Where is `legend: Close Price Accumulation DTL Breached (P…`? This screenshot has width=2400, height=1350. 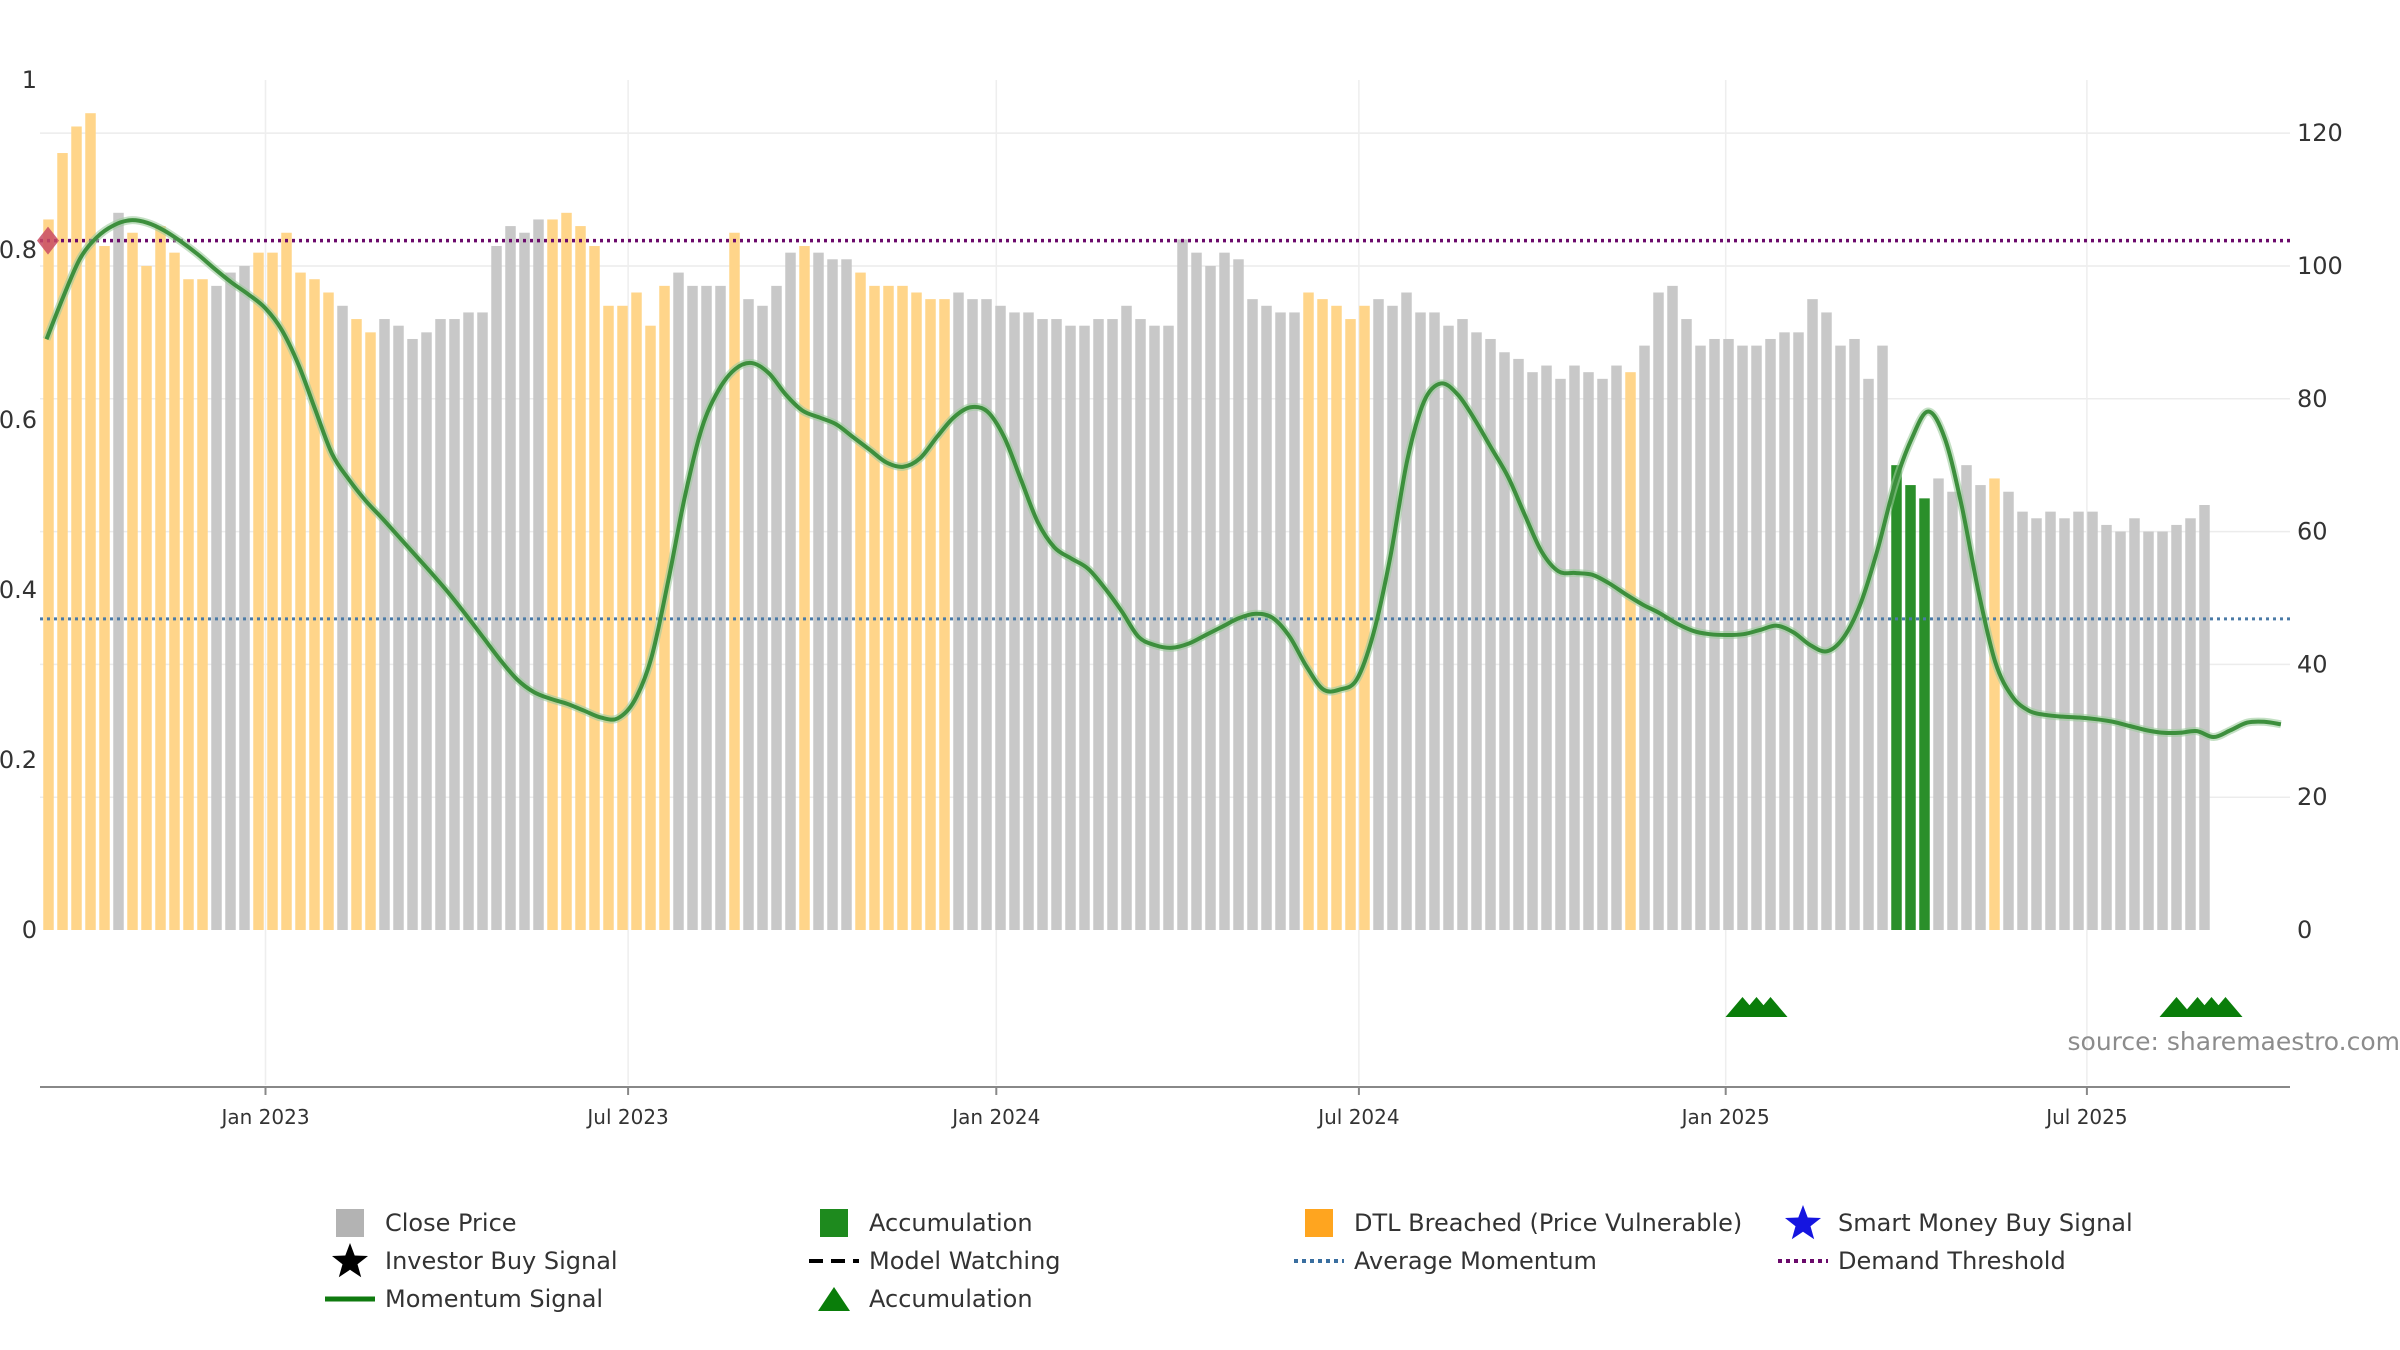
legend: Close Price Accumulation DTL Breached (P… is located at coordinates (1200, 1265).